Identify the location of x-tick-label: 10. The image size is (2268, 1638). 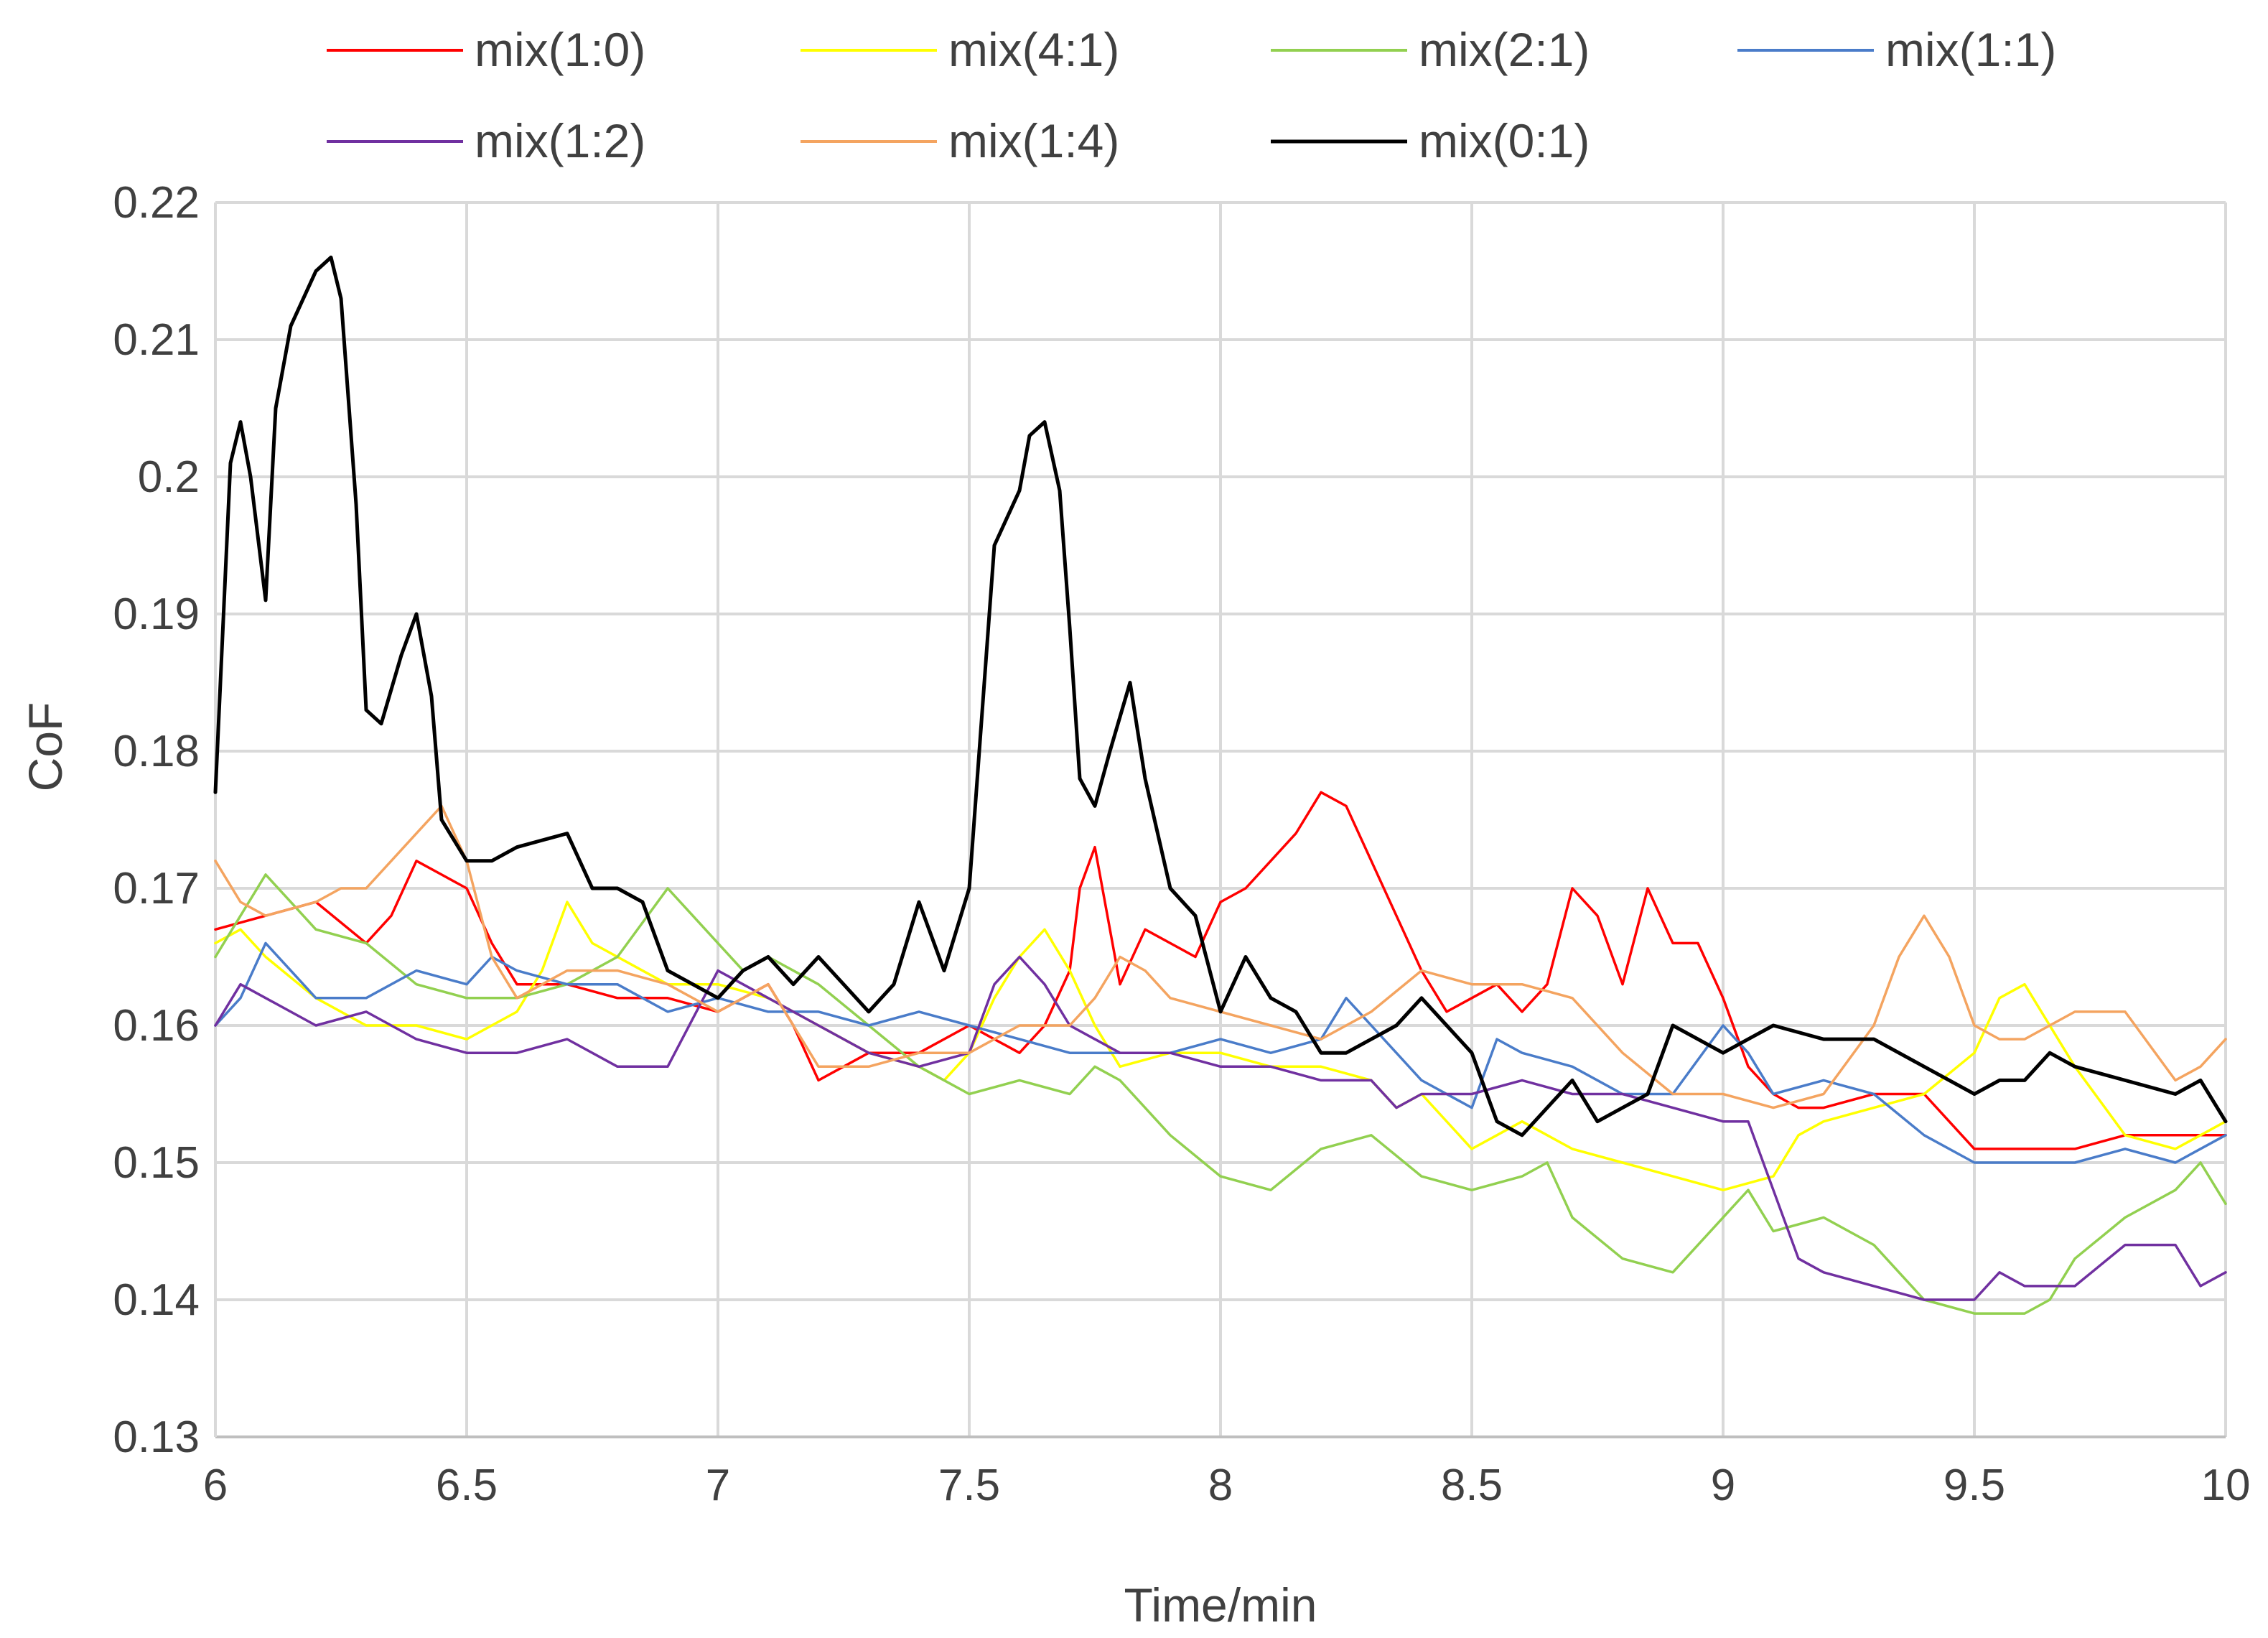
(2226, 1485).